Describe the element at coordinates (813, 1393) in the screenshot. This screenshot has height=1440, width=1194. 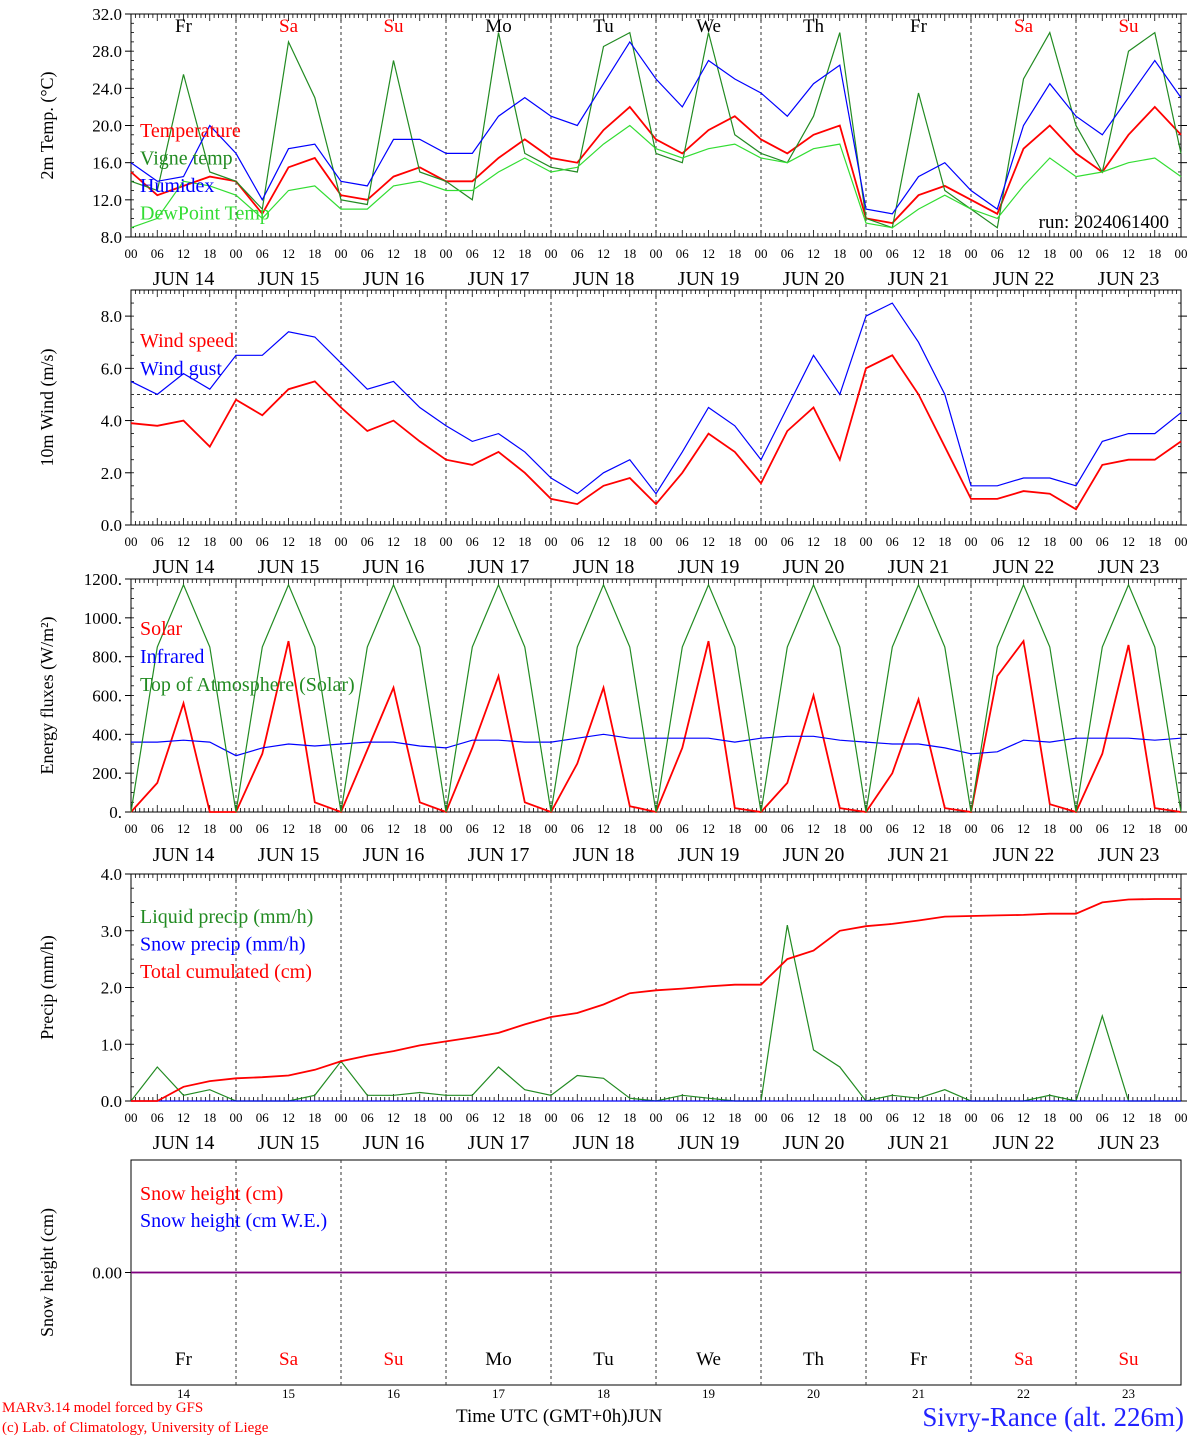
I see `day-number-label: 20` at that location.